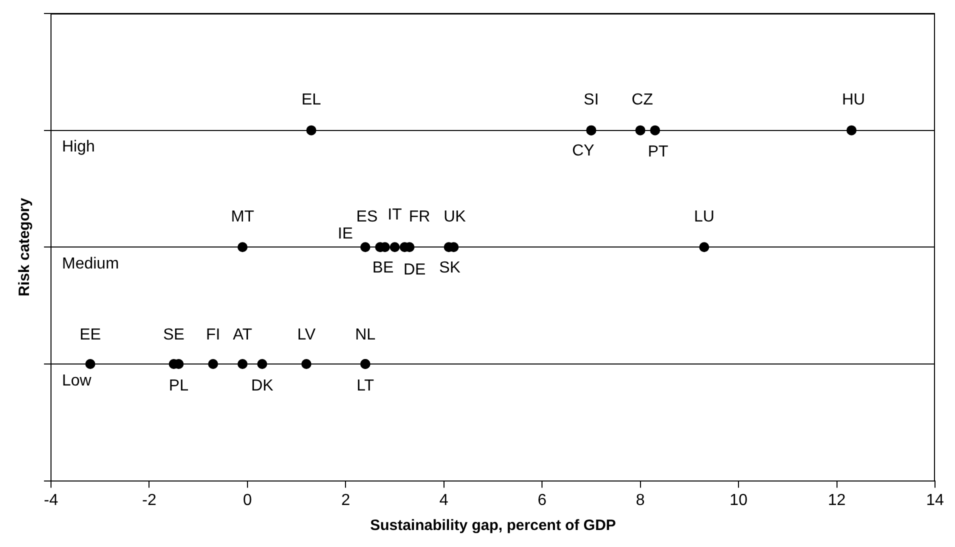 The width and height of the screenshot is (955, 547). What do you see at coordinates (90, 264) in the screenshot?
I see `y-tick-label: Medium` at bounding box center [90, 264].